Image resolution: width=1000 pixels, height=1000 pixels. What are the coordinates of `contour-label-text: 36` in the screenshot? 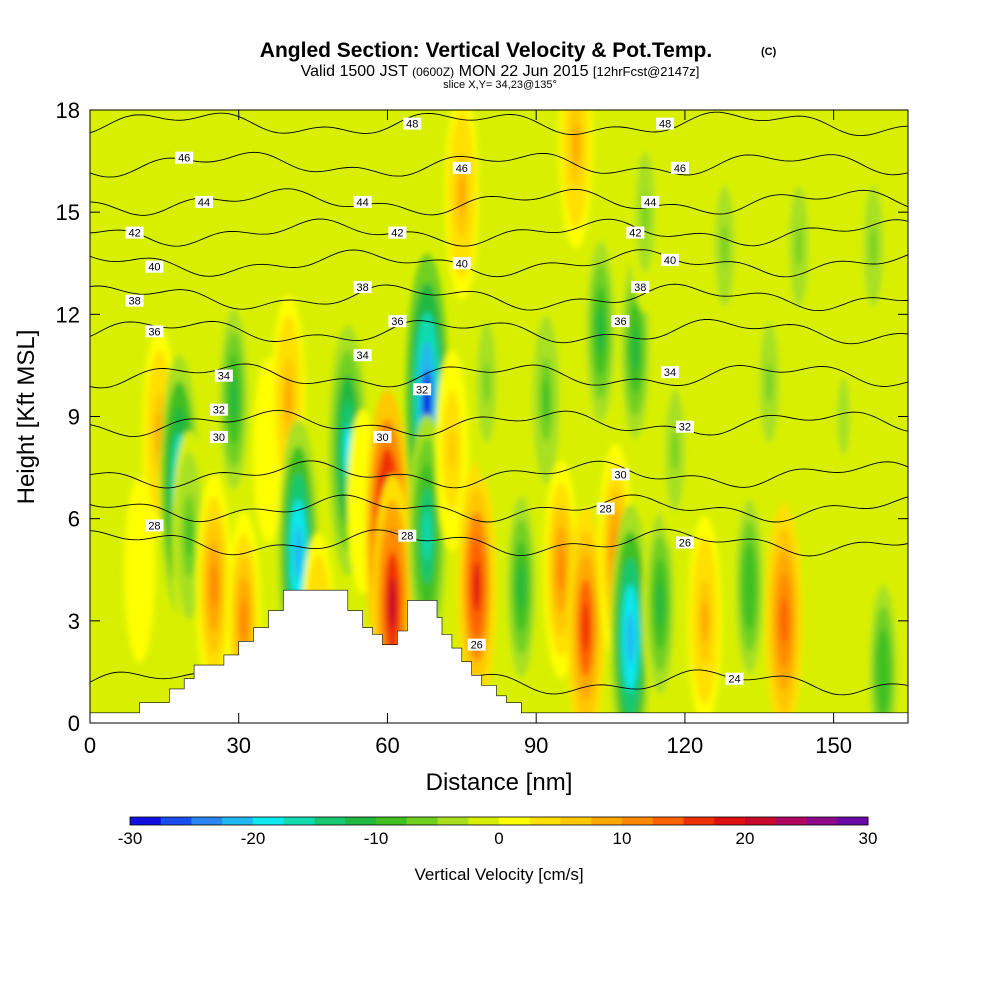 It's located at (620, 322).